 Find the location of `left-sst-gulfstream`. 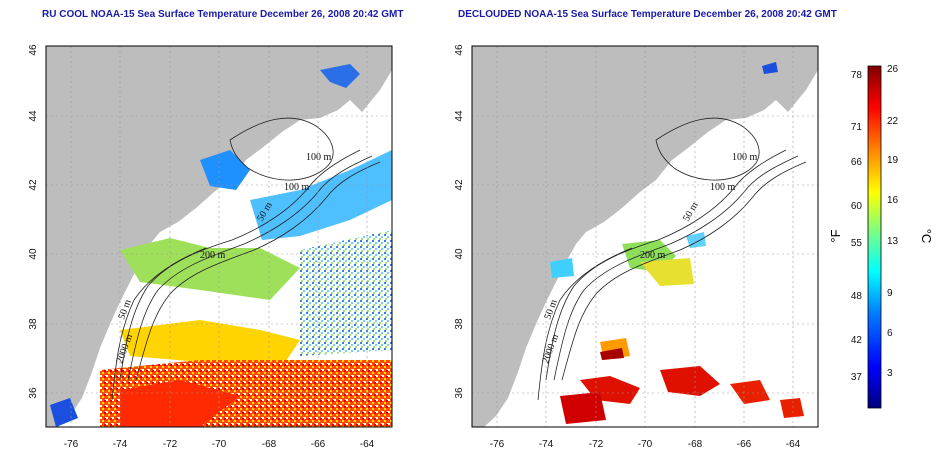

left-sst-gulfstream is located at coordinates (210, 345).